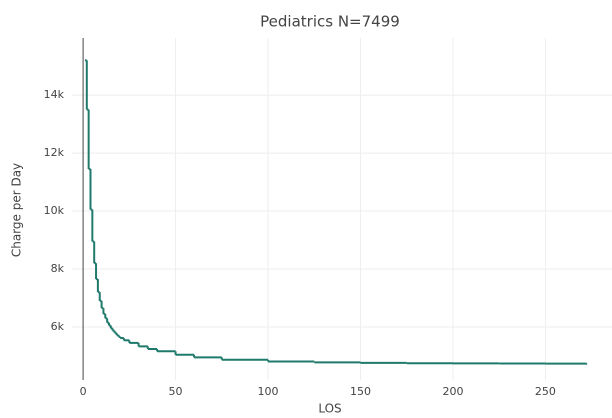 This screenshot has width=612, height=418. I want to click on y-tick-label: 6k, so click(58, 326).